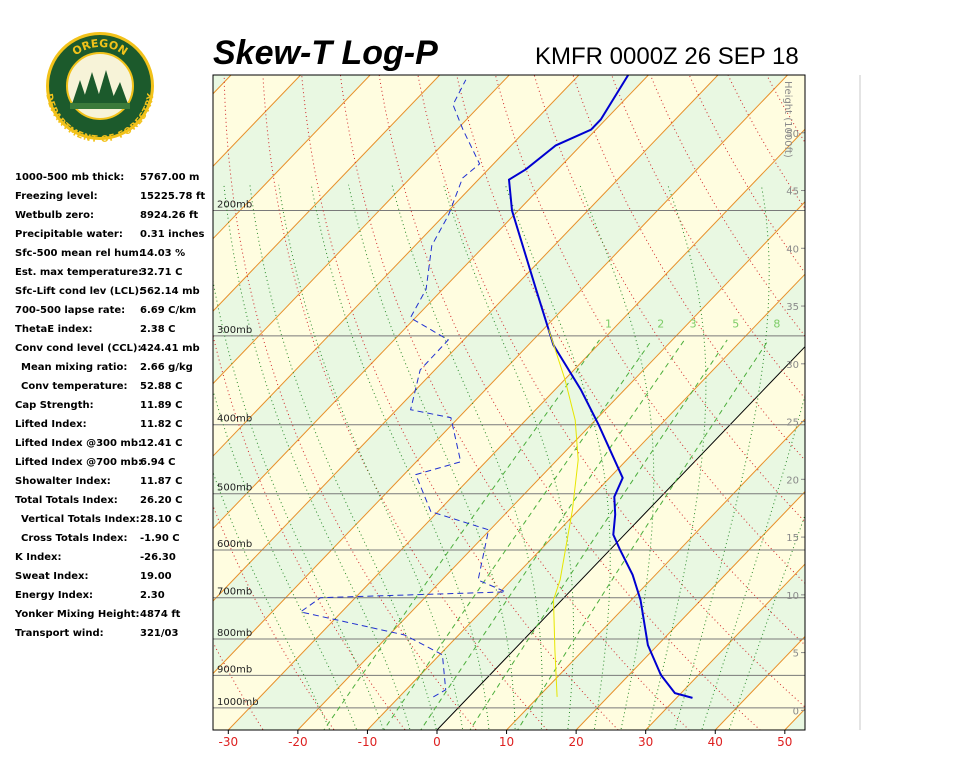 This screenshot has width=960, height=768. Describe the element at coordinates (234, 330) in the screenshot. I see `pressure-label: 300mb` at that location.